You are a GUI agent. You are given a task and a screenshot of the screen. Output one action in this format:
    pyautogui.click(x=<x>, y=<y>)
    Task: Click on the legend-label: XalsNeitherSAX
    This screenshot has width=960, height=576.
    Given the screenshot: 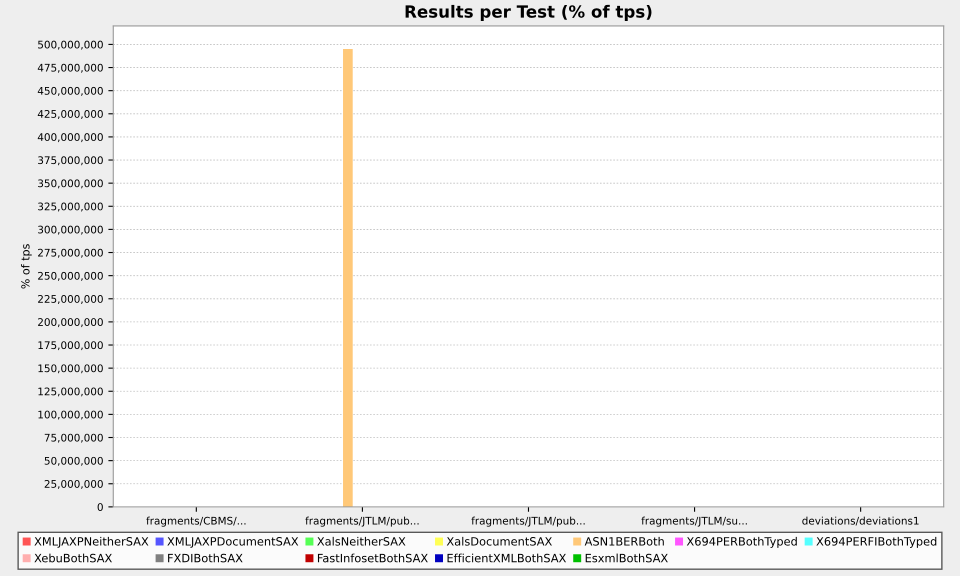 What is the action you would take?
    pyautogui.click(x=361, y=541)
    